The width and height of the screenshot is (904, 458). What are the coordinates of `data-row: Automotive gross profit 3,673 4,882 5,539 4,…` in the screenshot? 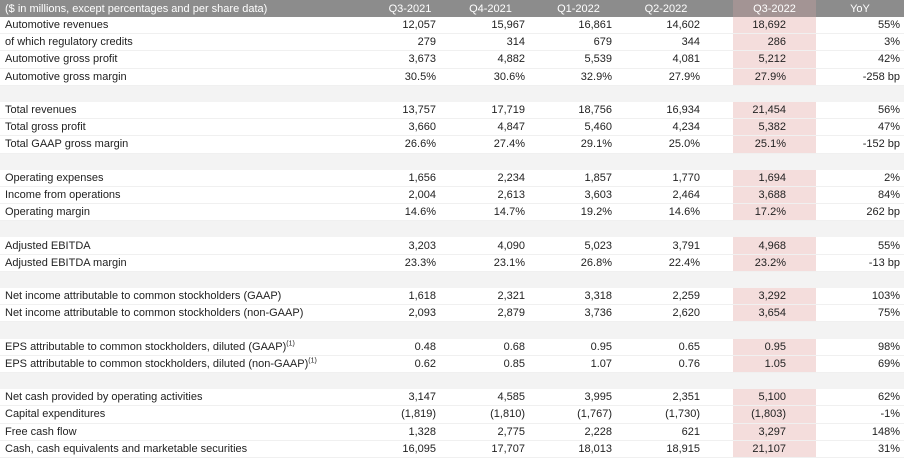 It's located at (452, 59).